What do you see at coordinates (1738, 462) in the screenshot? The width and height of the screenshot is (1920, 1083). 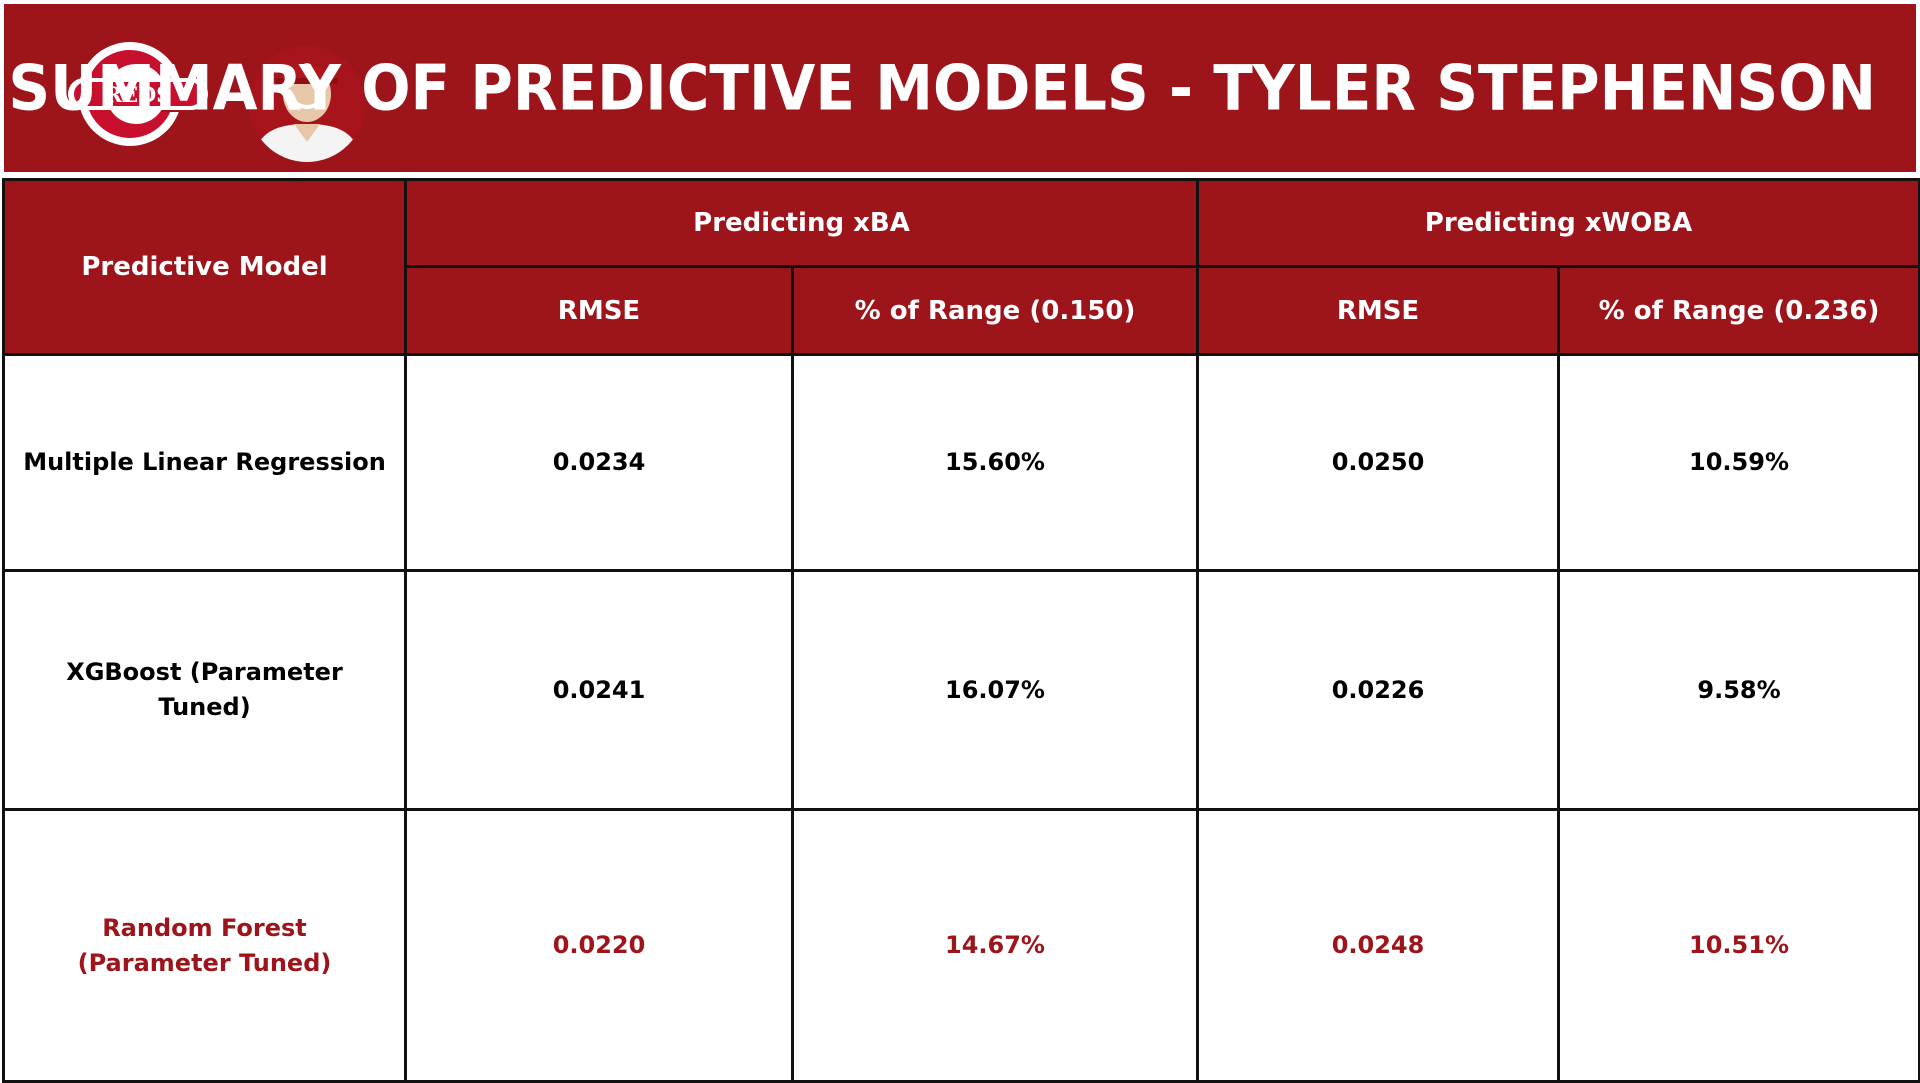 I see `xwoba-range-cell: 10.59%` at bounding box center [1738, 462].